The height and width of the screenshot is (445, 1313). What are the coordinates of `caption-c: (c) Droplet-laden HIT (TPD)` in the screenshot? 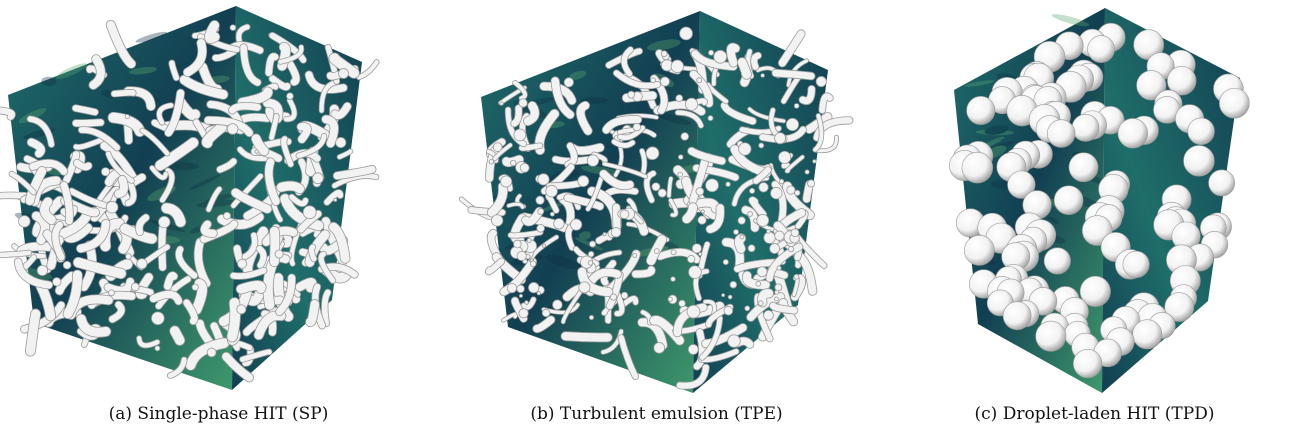 It's located at (1094, 414).